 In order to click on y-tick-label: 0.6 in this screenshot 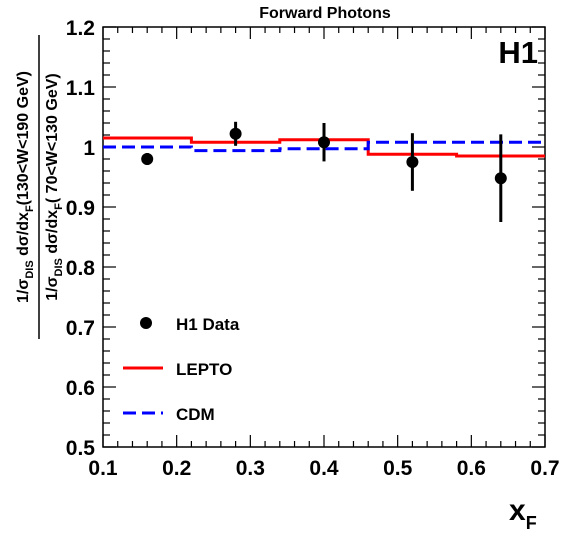, I will do `click(80, 388)`.